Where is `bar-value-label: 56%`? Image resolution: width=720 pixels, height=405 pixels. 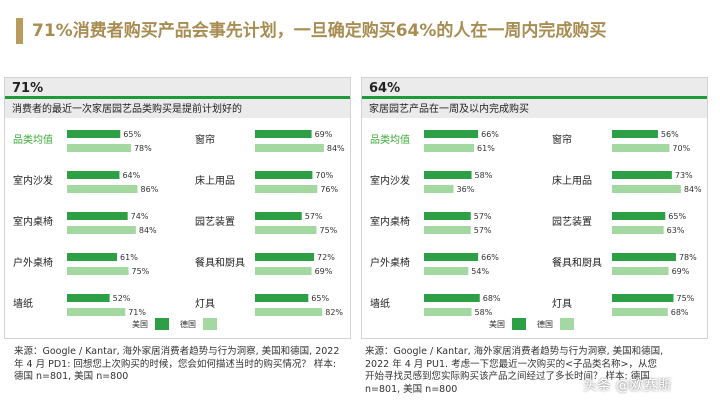 bar-value-label: 56% is located at coordinates (670, 134).